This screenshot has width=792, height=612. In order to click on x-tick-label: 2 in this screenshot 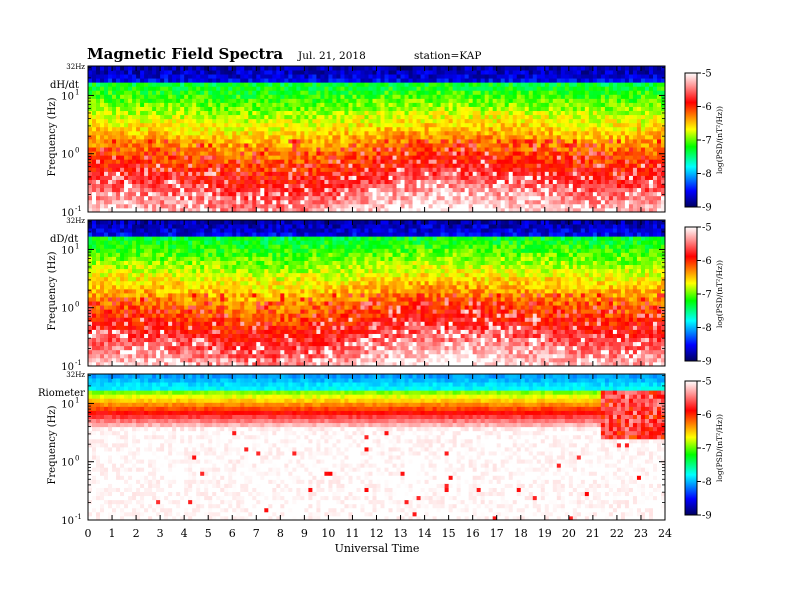, I will do `click(136, 533)`.